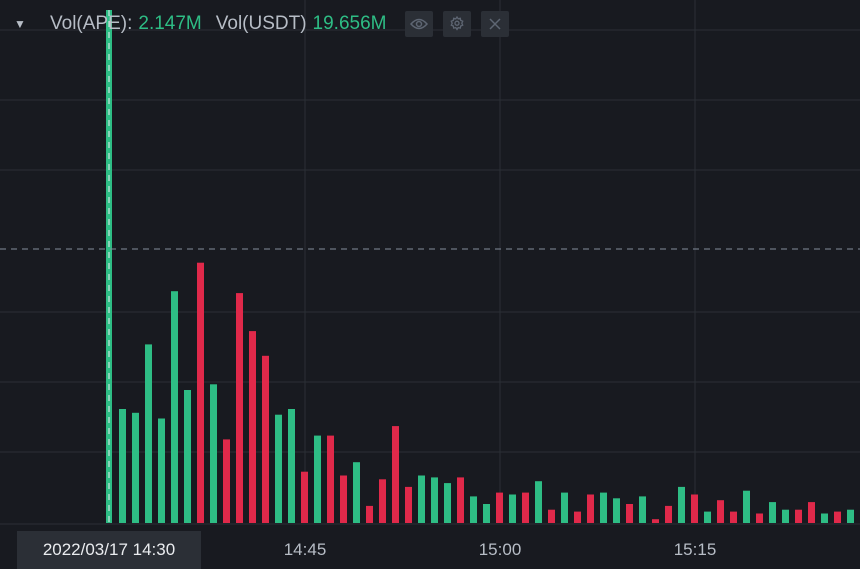  Describe the element at coordinates (91, 23) in the screenshot. I see `vol-base-label: Vol(APE):` at that location.